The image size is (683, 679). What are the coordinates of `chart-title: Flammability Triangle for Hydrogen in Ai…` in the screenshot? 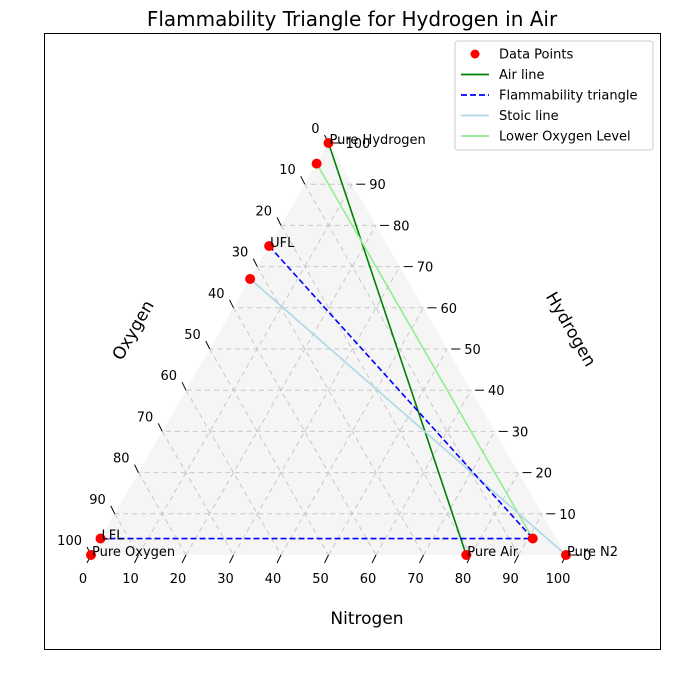 It's located at (352, 19).